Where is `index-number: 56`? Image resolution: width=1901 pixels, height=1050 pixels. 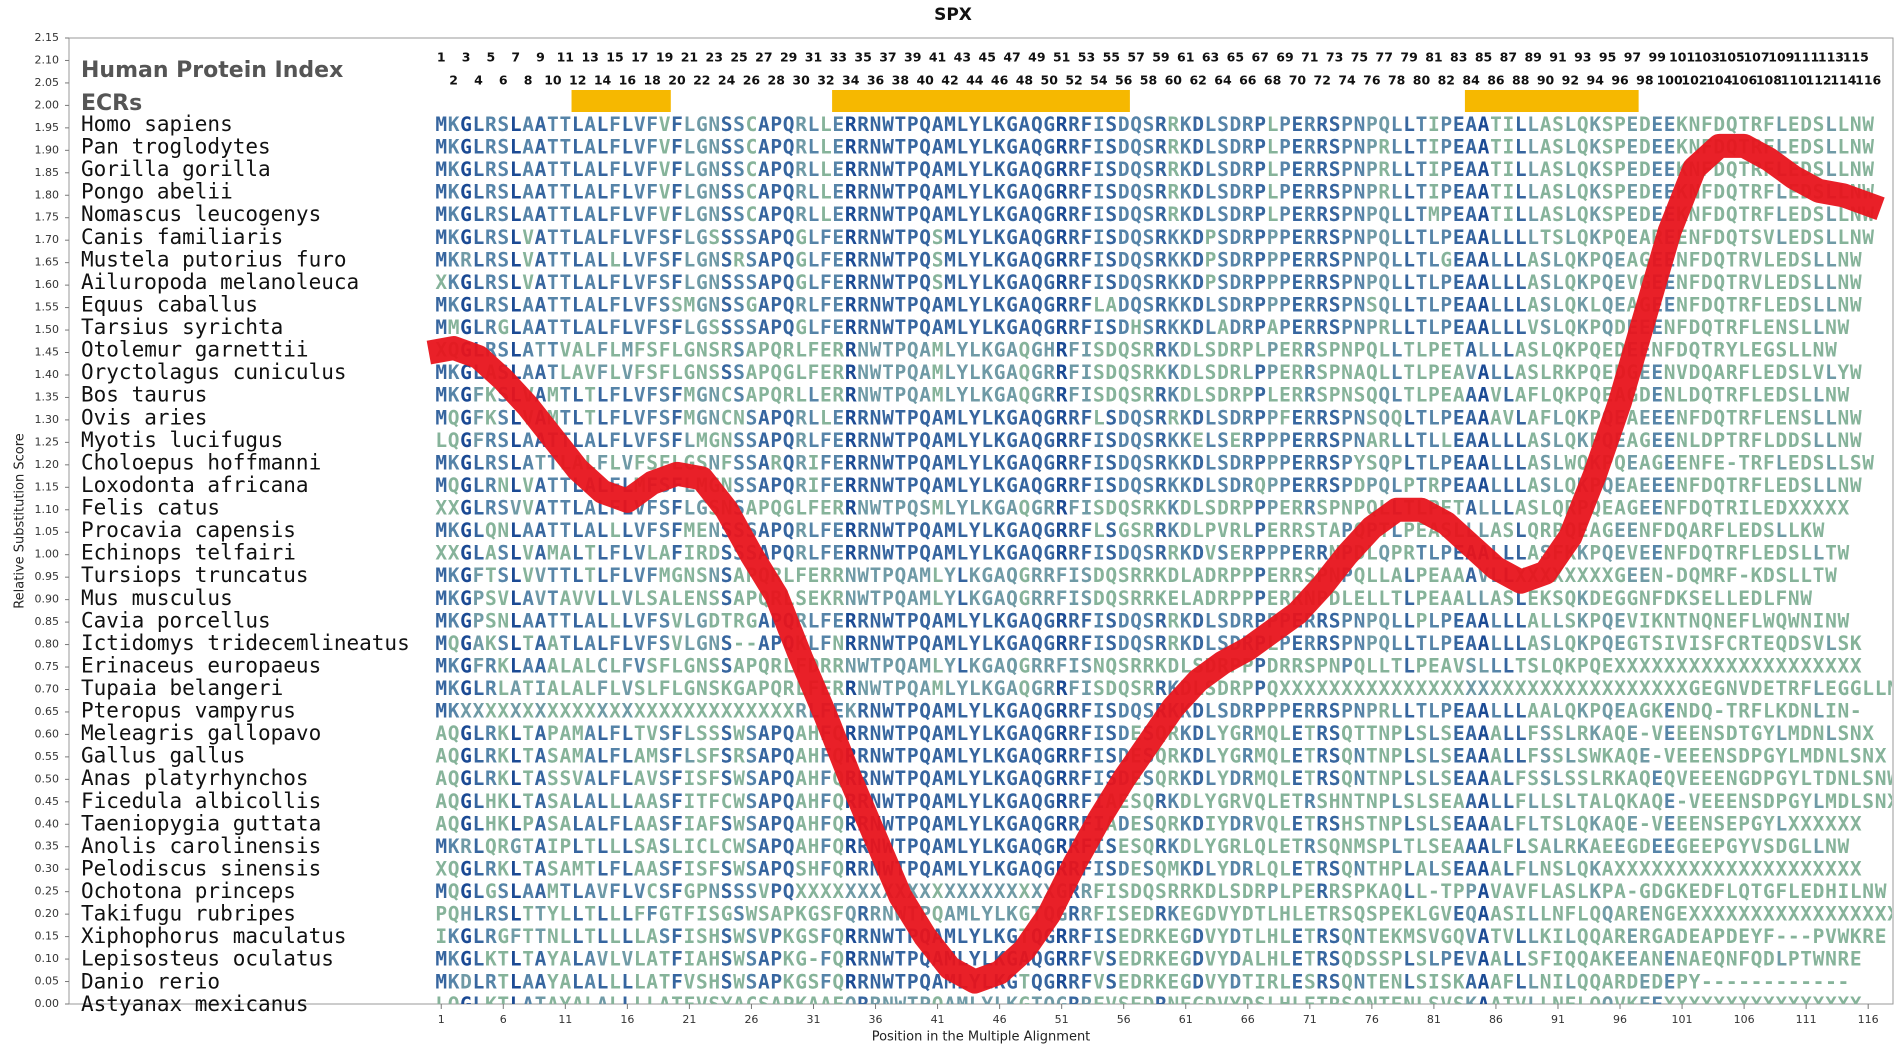
index-number: 56 is located at coordinates (1124, 80).